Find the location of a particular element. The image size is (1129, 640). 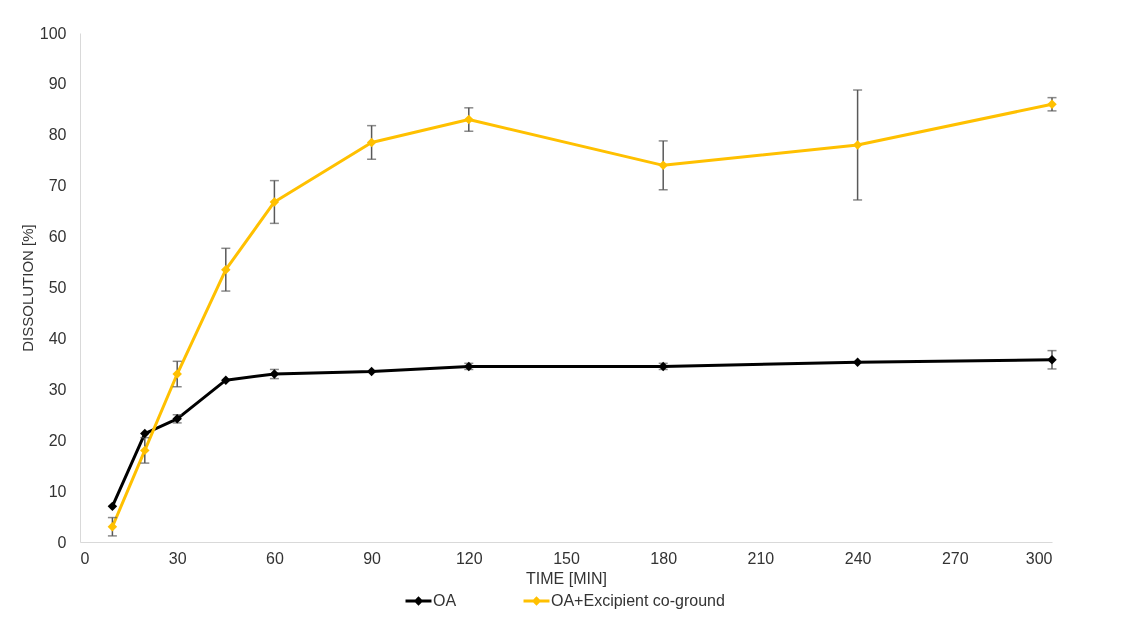

y-tick-label: 100 is located at coordinates (53, 33).